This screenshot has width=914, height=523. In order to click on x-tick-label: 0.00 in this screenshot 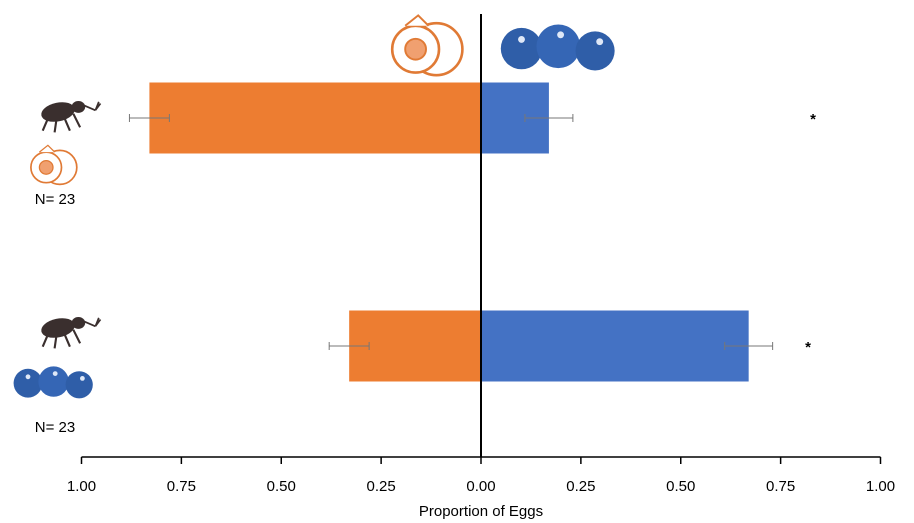, I will do `click(480, 486)`.